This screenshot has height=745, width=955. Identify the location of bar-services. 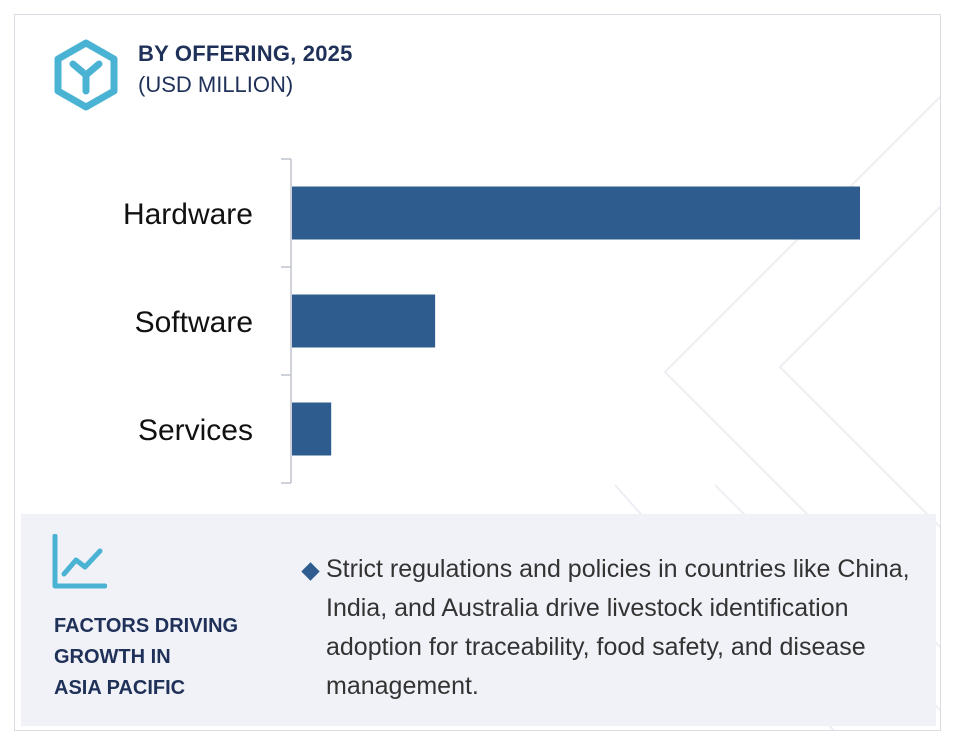
(312, 429).